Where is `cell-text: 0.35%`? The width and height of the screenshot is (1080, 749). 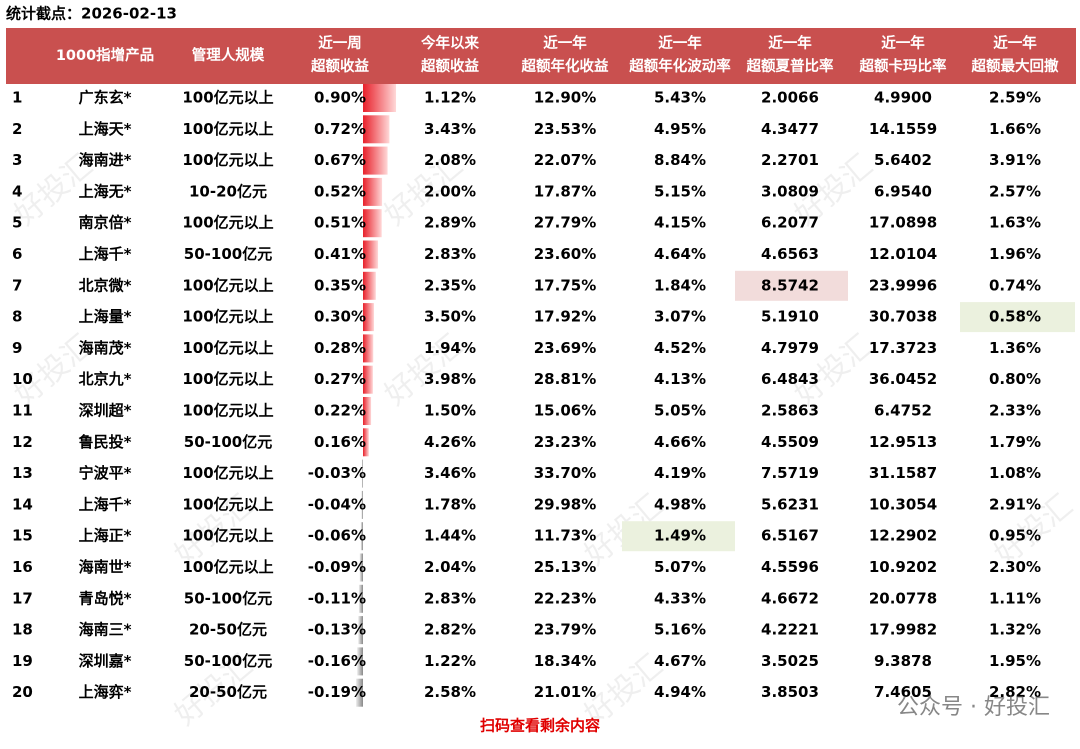
cell-text: 0.35% is located at coordinates (340, 285).